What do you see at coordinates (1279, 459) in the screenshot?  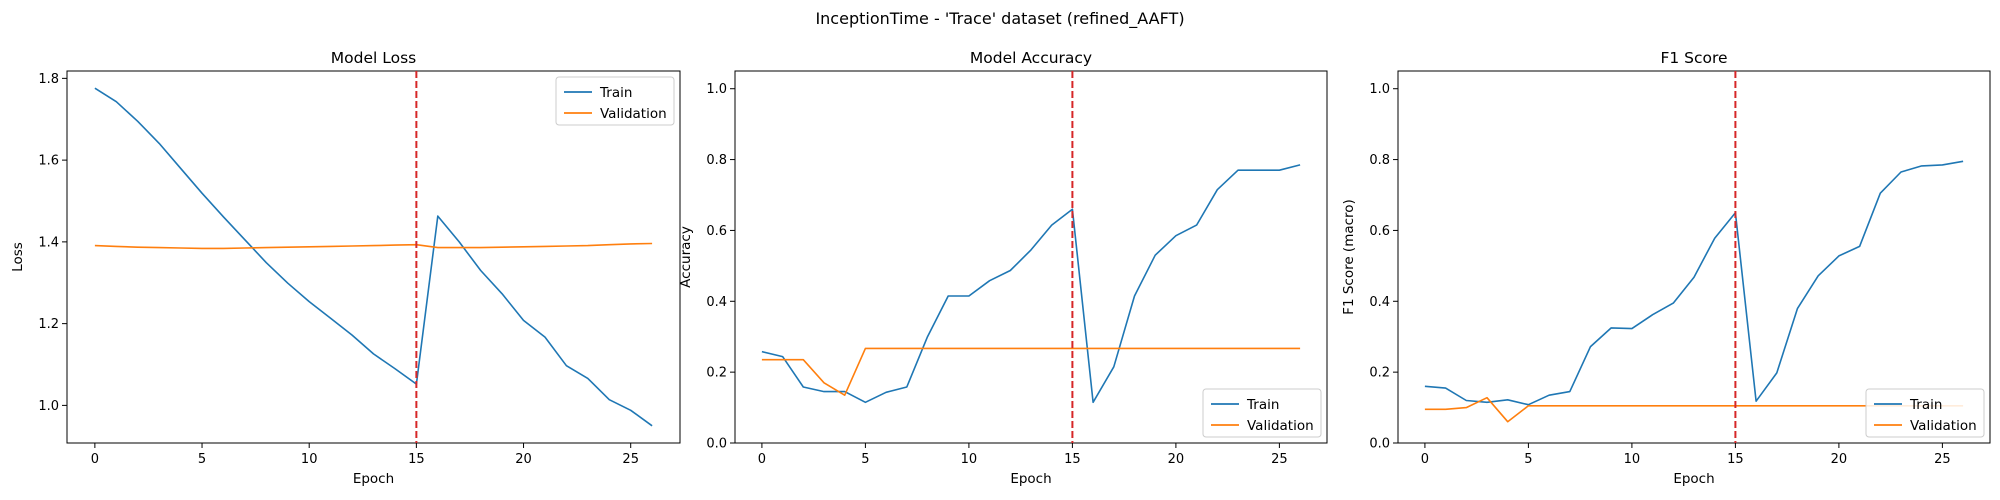 I see `chart-1-xtick-label: 25` at bounding box center [1279, 459].